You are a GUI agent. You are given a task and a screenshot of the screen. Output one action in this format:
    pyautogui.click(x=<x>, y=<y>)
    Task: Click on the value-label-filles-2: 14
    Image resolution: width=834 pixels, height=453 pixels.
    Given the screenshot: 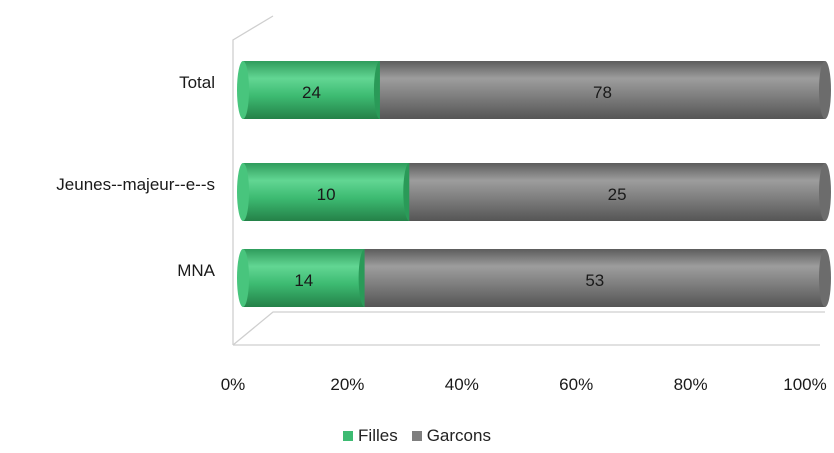 What is the action you would take?
    pyautogui.click(x=303, y=280)
    